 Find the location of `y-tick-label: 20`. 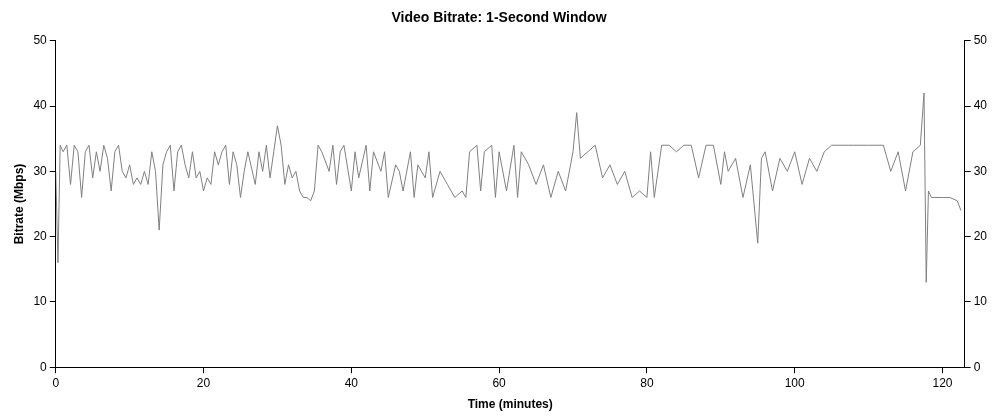

y-tick-label: 20 is located at coordinates (40, 235).